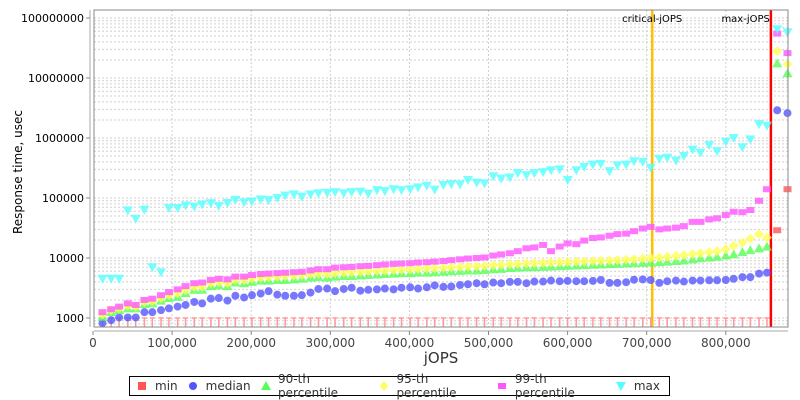  What do you see at coordinates (18, 172) in the screenshot?
I see `y-axis-label: Response time, usec` at bounding box center [18, 172].